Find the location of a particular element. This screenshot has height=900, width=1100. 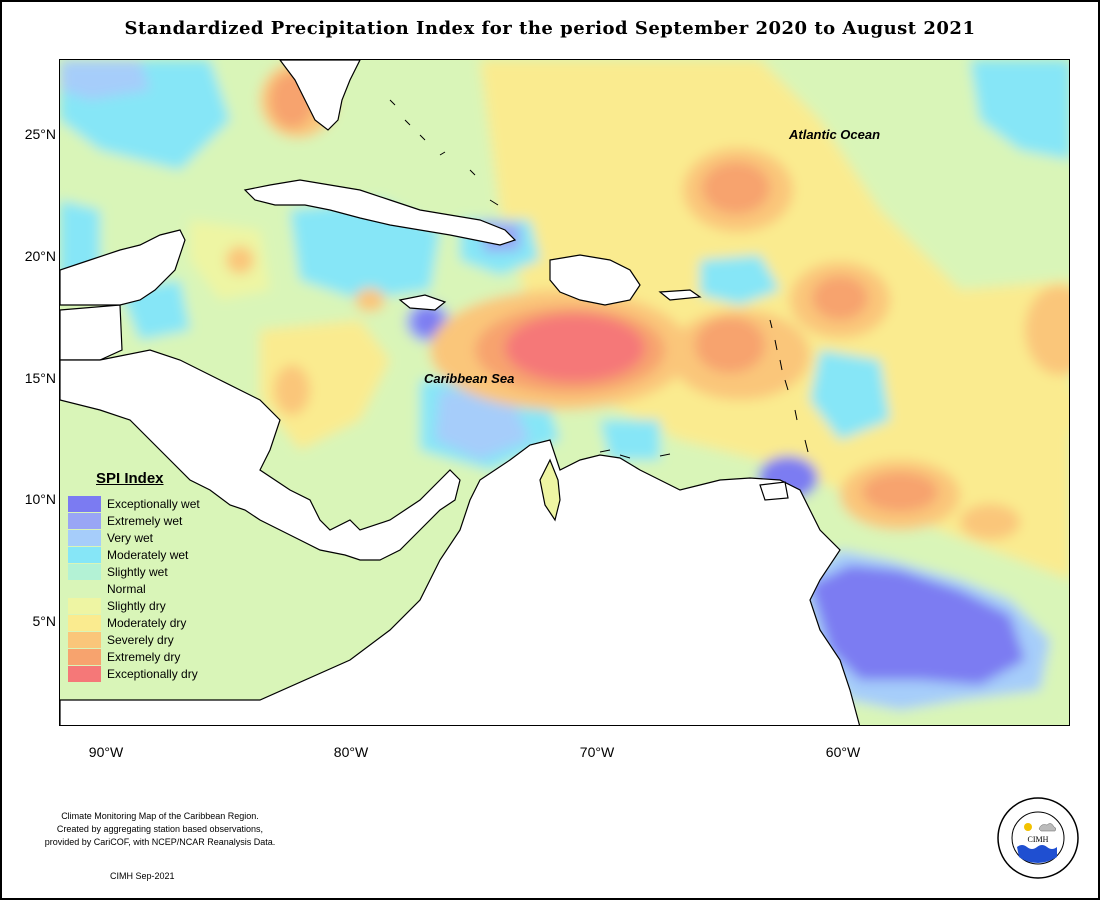

legend-label: Normal is located at coordinates (126, 588).